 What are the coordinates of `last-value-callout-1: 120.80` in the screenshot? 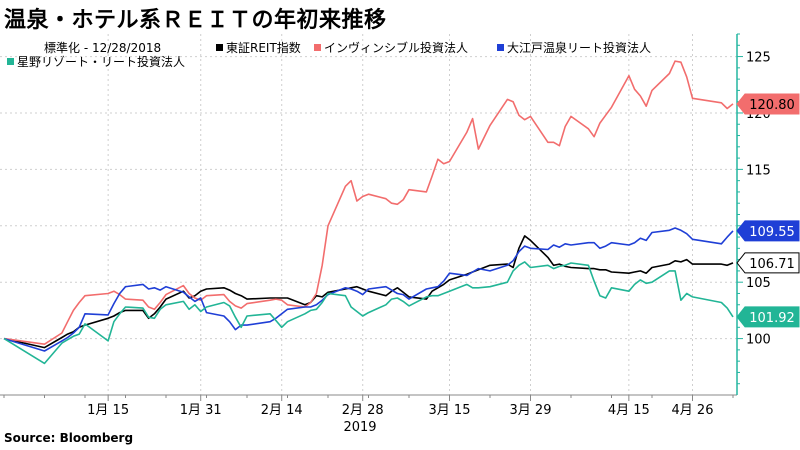 It's located at (768, 104).